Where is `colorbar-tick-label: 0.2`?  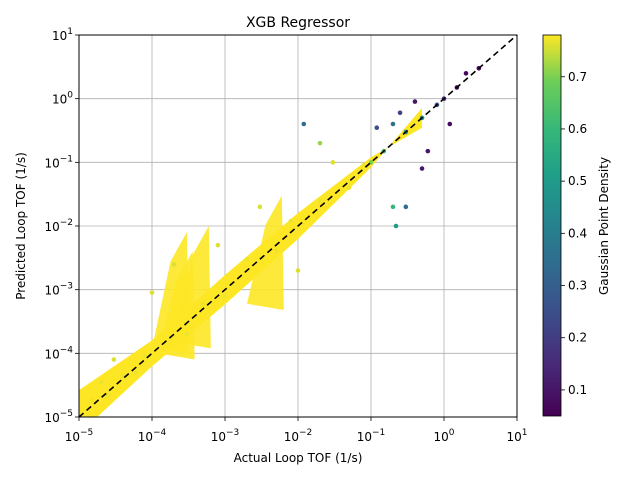
colorbar-tick-label: 0.2 is located at coordinates (577, 338).